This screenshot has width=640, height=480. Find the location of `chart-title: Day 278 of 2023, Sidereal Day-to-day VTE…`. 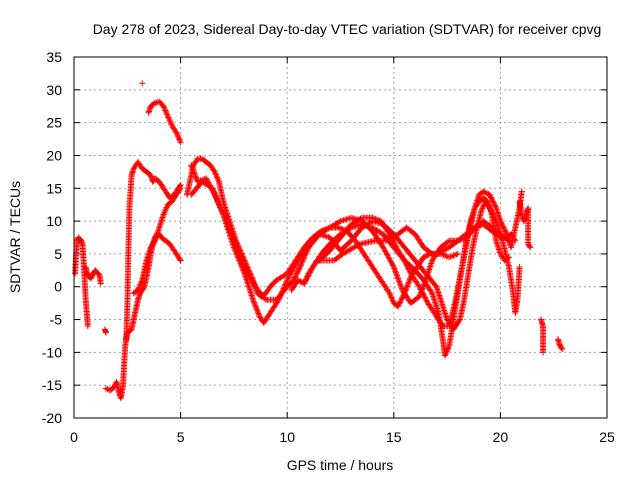

chart-title: Day 278 of 2023, Sidereal Day-to-day VTE… is located at coordinates (347, 29).